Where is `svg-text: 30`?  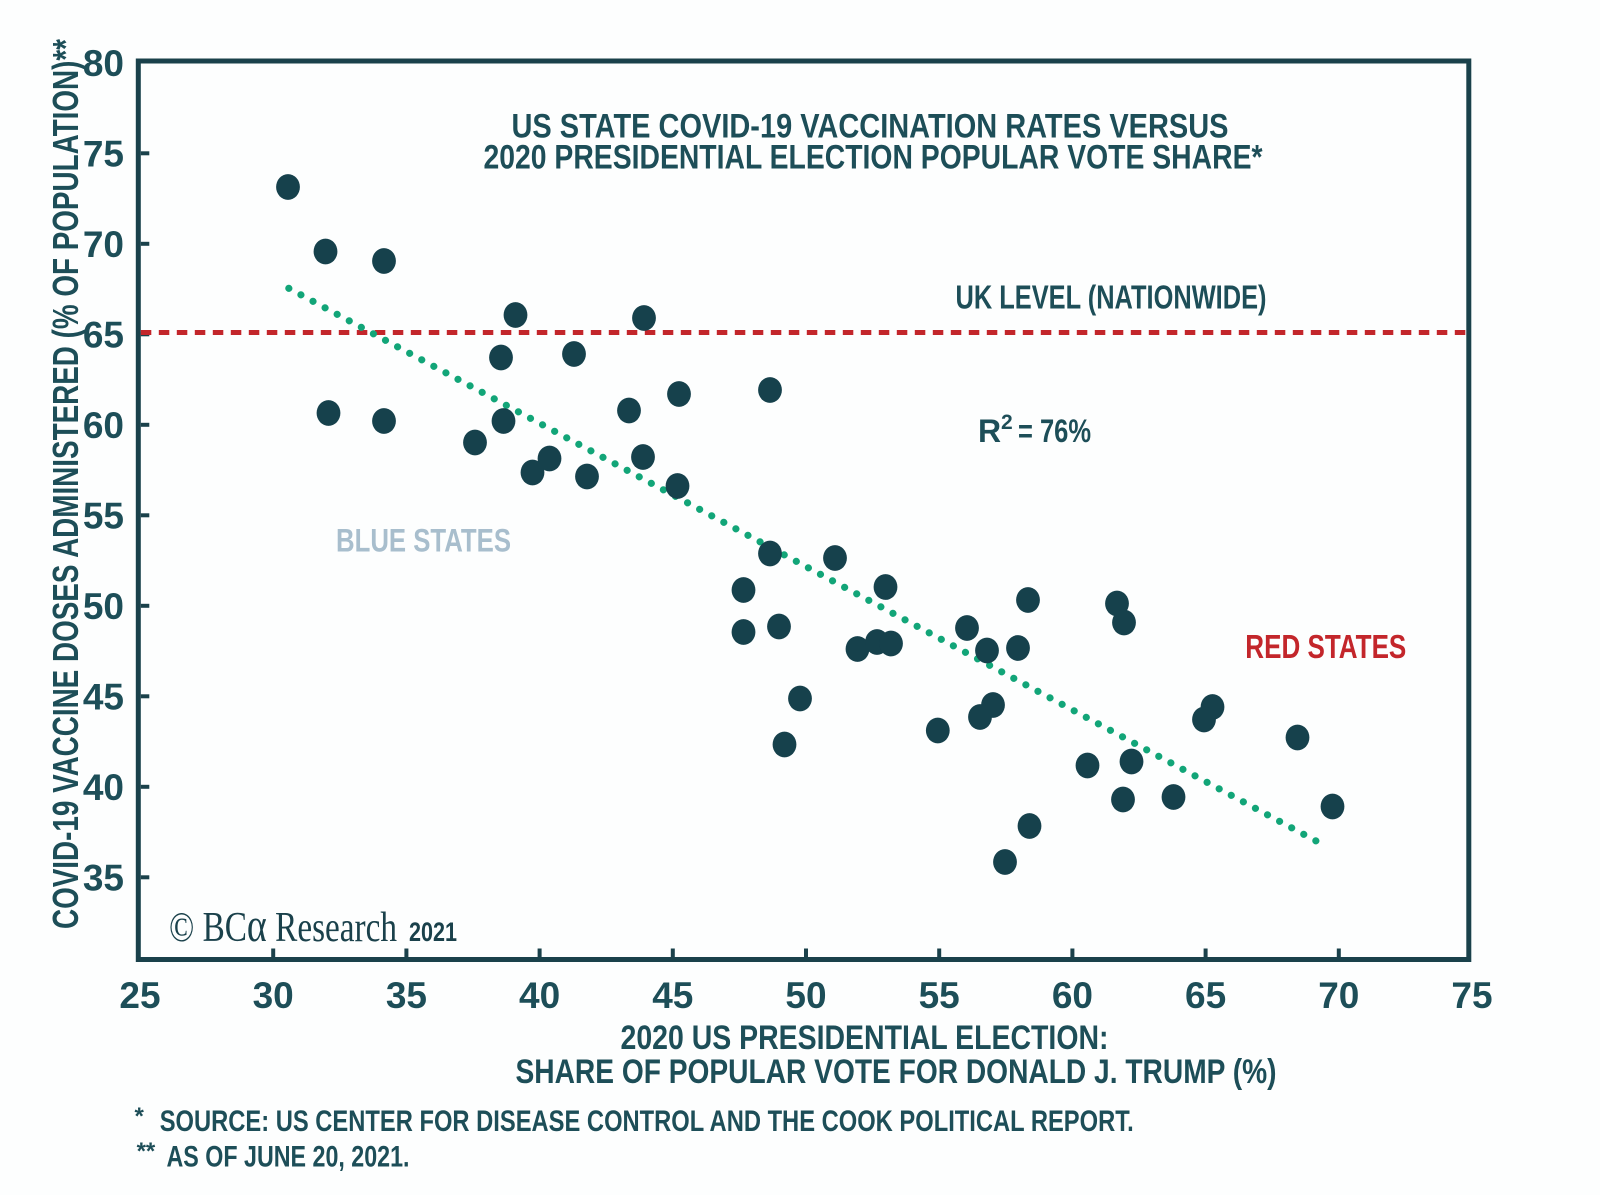
svg-text: 30 is located at coordinates (273, 995).